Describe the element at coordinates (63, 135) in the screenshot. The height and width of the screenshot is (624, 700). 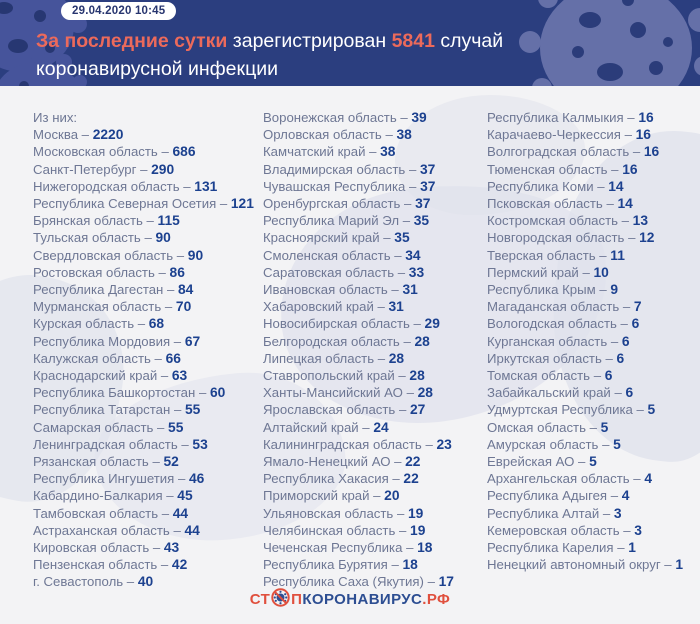
I see `region-name: Москва –` at that location.